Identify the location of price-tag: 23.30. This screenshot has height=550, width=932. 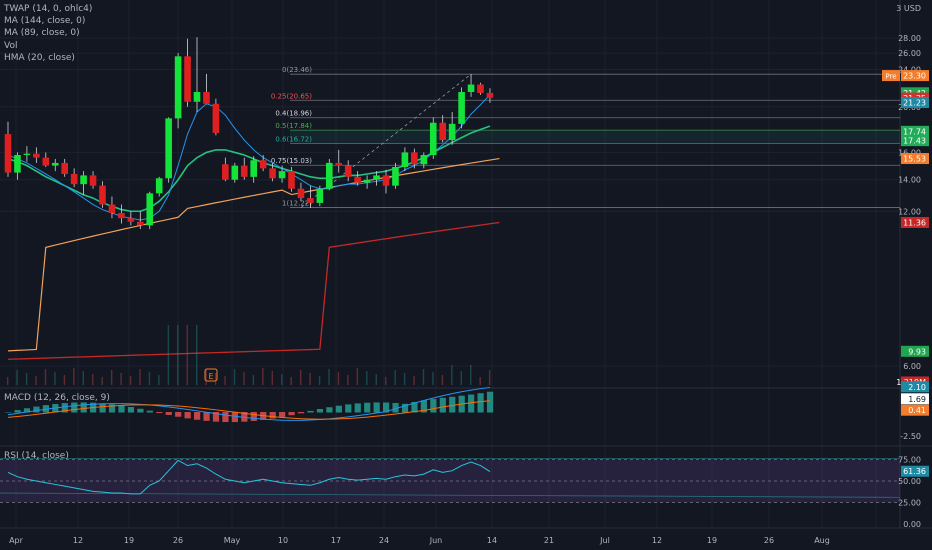
(914, 76).